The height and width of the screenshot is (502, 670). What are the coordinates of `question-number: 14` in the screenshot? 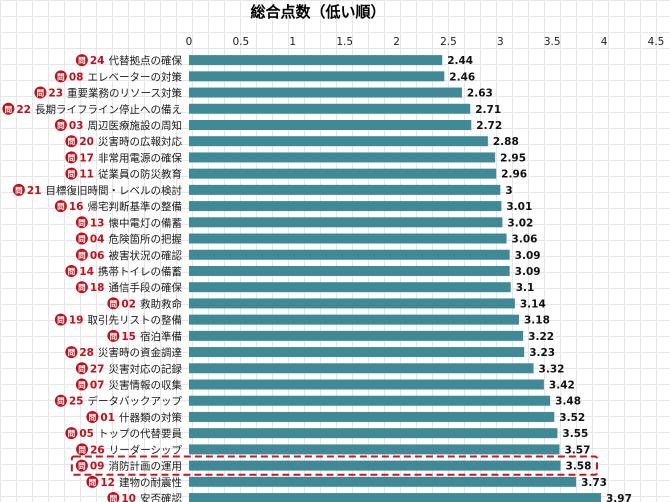 It's located at (86, 272).